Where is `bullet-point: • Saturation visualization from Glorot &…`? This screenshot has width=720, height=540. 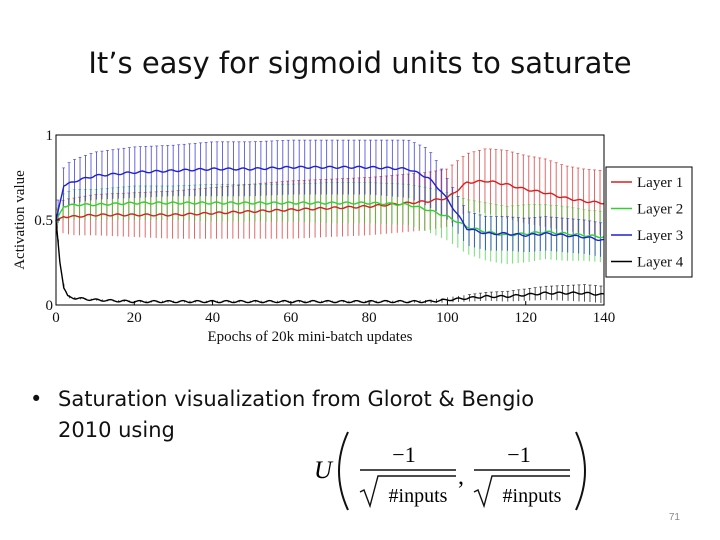 bullet-point: • Saturation visualization from Glorot &… is located at coordinates (310, 415).